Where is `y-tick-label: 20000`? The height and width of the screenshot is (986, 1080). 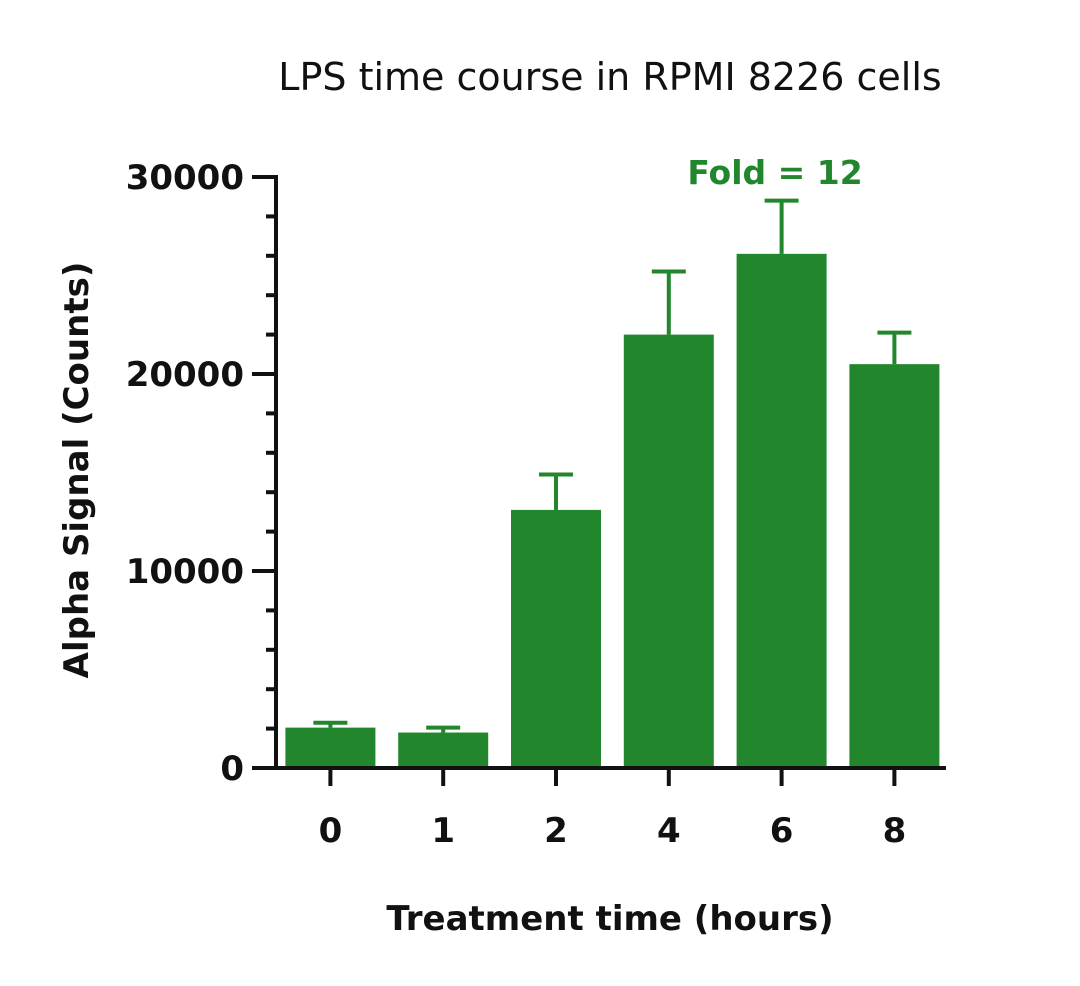 y-tick-label: 20000 is located at coordinates (185, 375).